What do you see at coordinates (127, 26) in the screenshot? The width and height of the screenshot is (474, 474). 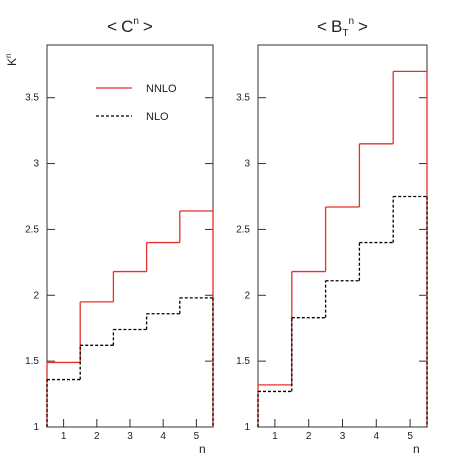 I see `title-base: C` at bounding box center [127, 26].